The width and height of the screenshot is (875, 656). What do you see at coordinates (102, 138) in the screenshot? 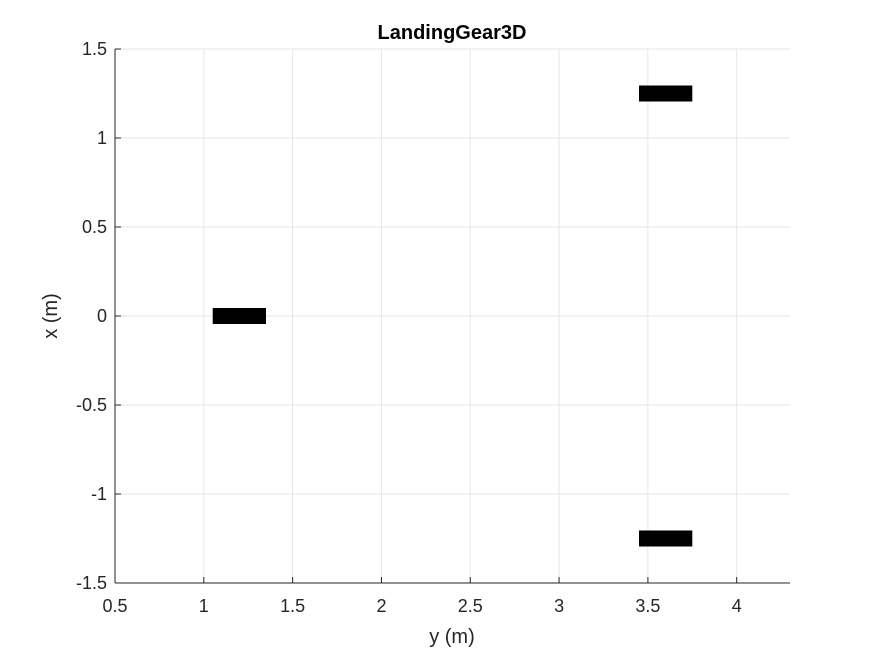
I see `y-tick-label: 1` at bounding box center [102, 138].